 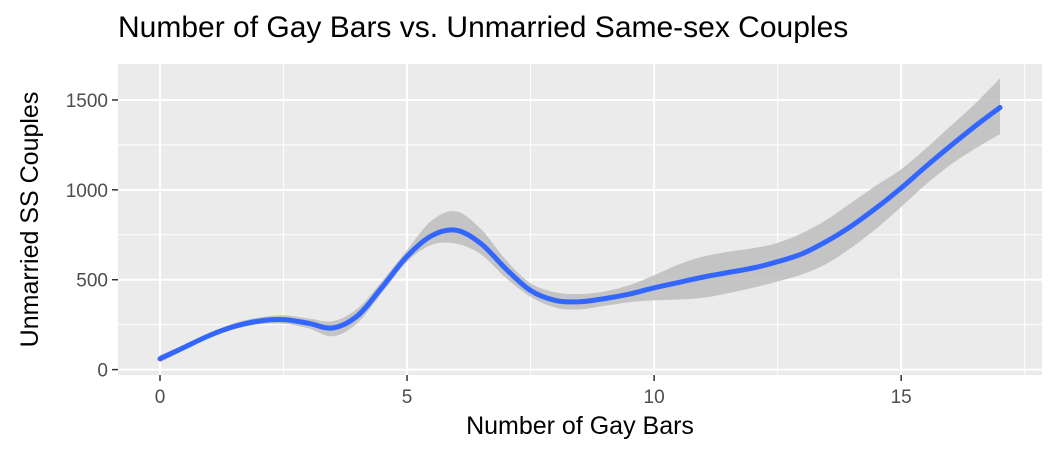 What do you see at coordinates (92, 281) in the screenshot?
I see `y-tick-label: 500` at bounding box center [92, 281].